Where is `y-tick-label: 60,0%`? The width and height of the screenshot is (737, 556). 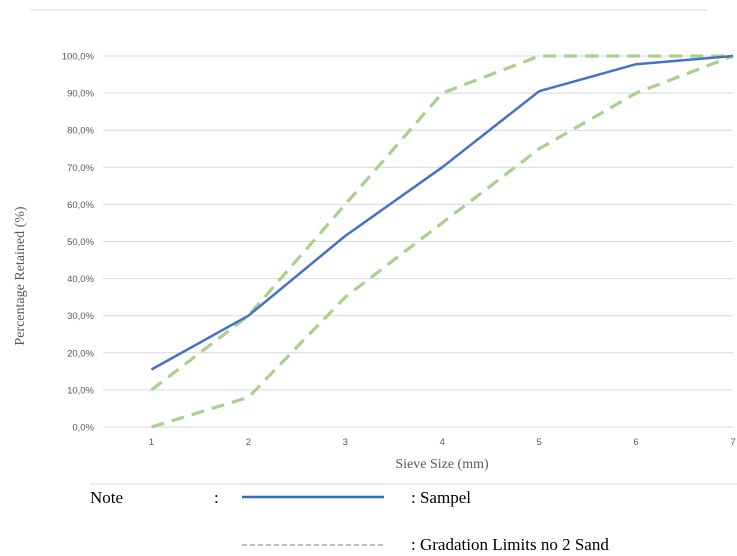 y-tick-label: 60,0% is located at coordinates (80, 205).